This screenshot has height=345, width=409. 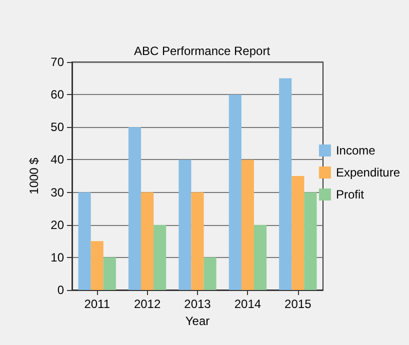 What do you see at coordinates (97, 304) in the screenshot?
I see `x-tick-label: 2011` at bounding box center [97, 304].